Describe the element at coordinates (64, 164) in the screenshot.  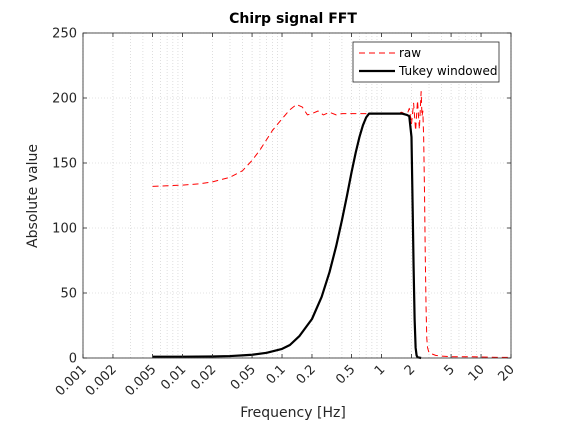
I see `y-tick-label: 150` at that location.